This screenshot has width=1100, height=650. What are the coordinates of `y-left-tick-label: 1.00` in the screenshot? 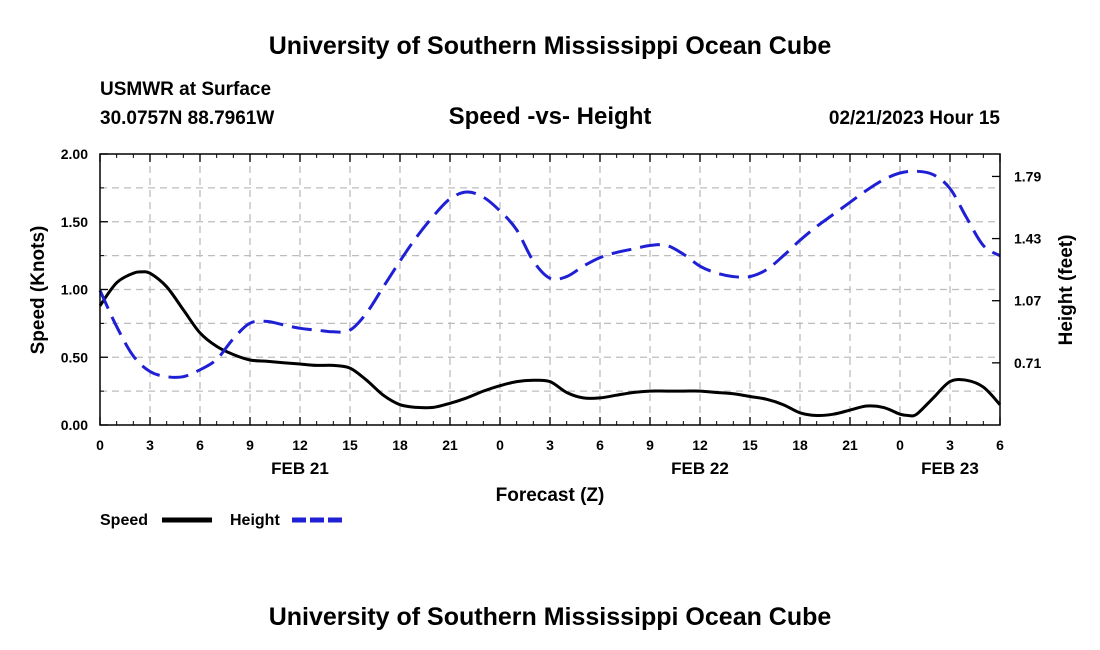 It's located at (74, 290).